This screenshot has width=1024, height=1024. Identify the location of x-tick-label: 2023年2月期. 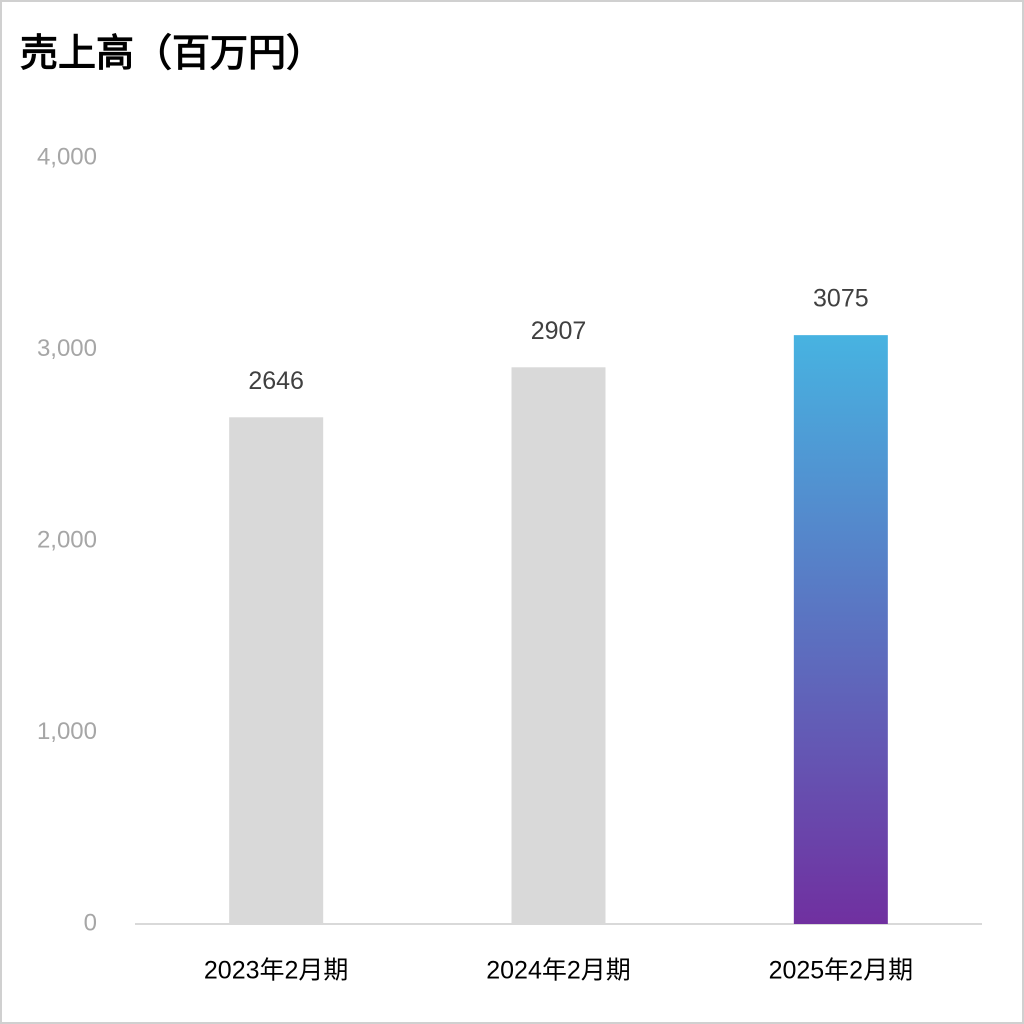
(276, 971).